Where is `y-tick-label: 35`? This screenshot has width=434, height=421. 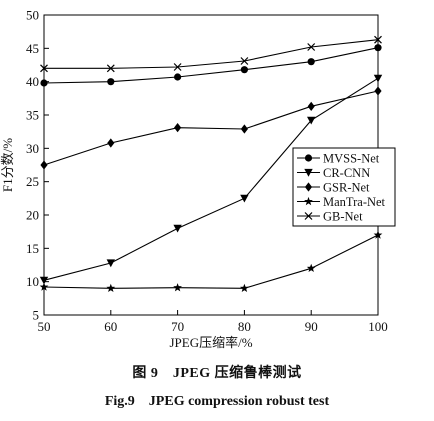
y-tick-label: 35 is located at coordinates (32, 115).